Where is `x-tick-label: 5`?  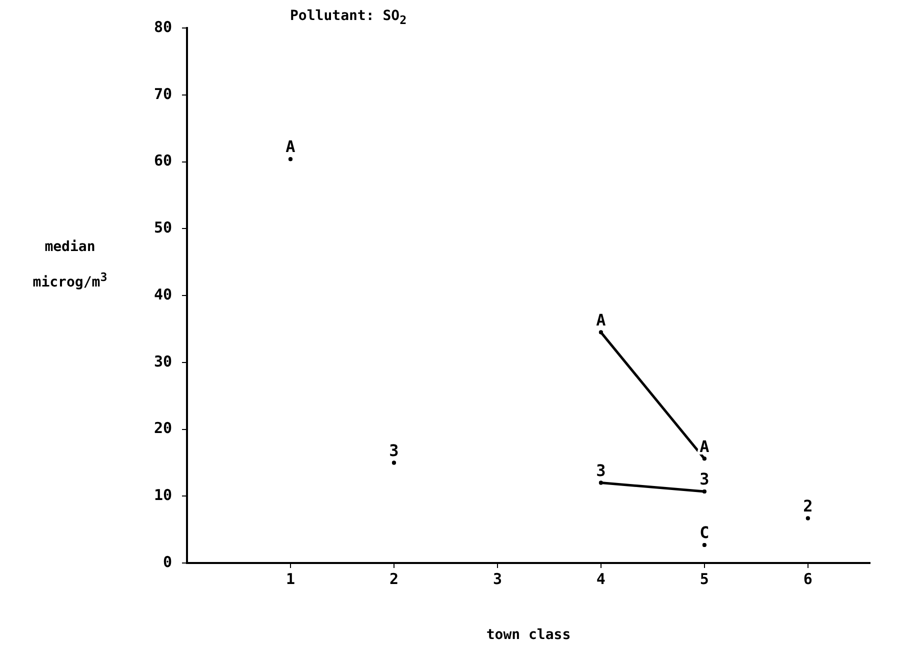
x-tick-label: 5 is located at coordinates (704, 579).